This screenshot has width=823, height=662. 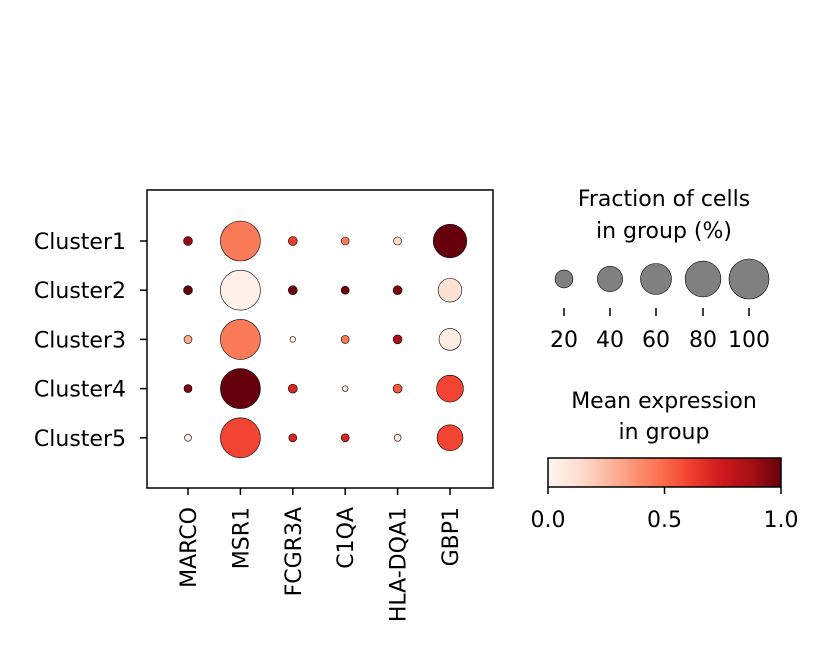 I want to click on dot-cluster5-marco, so click(x=188, y=438).